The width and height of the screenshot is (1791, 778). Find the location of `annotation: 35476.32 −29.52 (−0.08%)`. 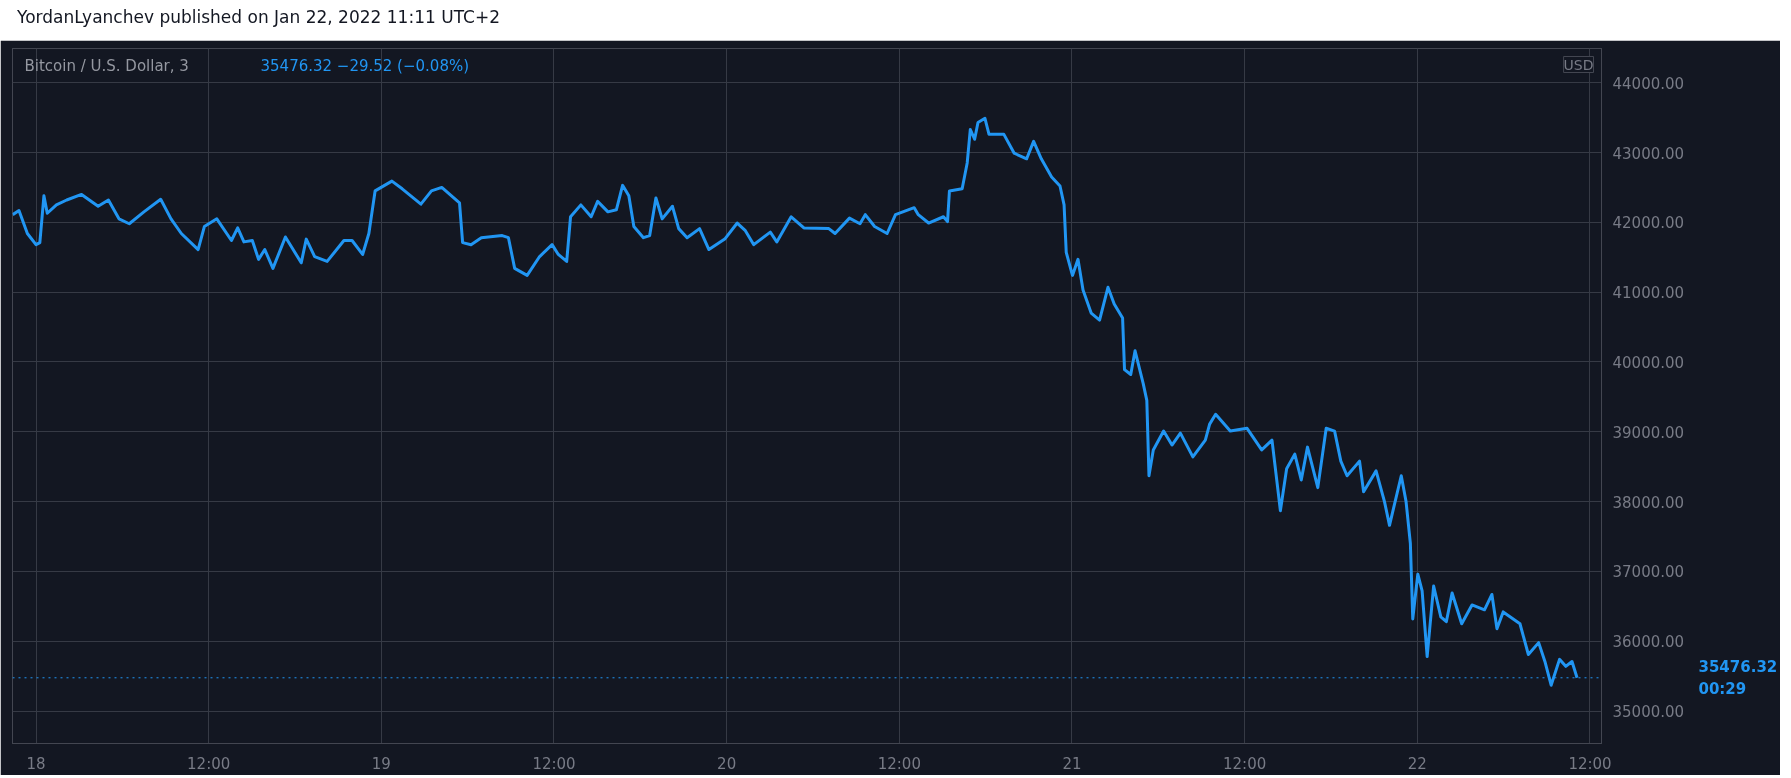

annotation: 35476.32 −29.52 (−0.08%) is located at coordinates (365, 65).